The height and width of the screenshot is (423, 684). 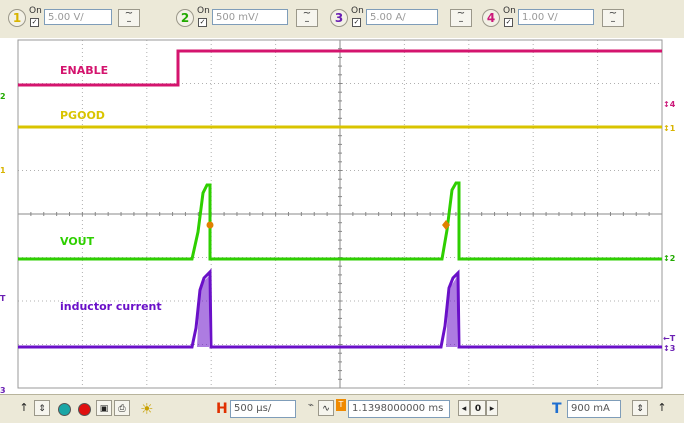 I want to click on left-marker-T: T, so click(x=3, y=298).